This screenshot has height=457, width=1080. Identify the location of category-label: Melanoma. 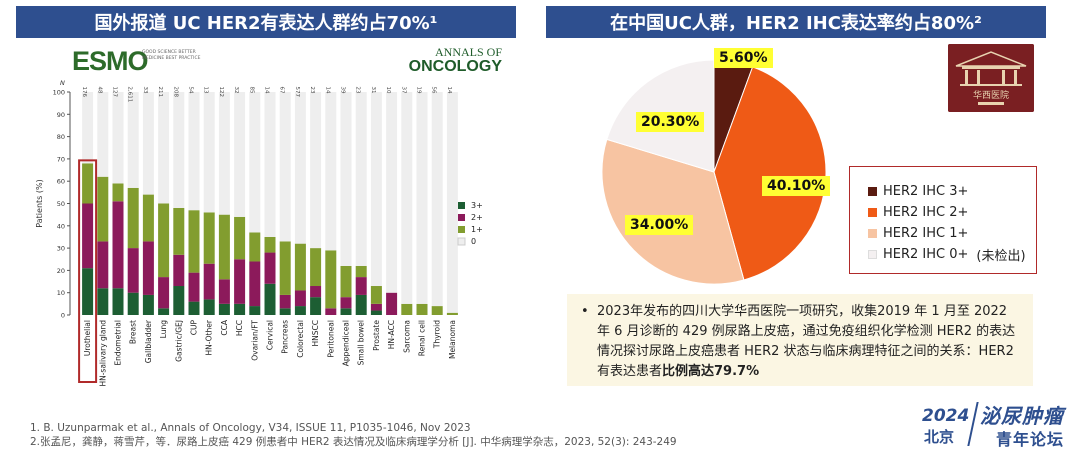
(452, 339).